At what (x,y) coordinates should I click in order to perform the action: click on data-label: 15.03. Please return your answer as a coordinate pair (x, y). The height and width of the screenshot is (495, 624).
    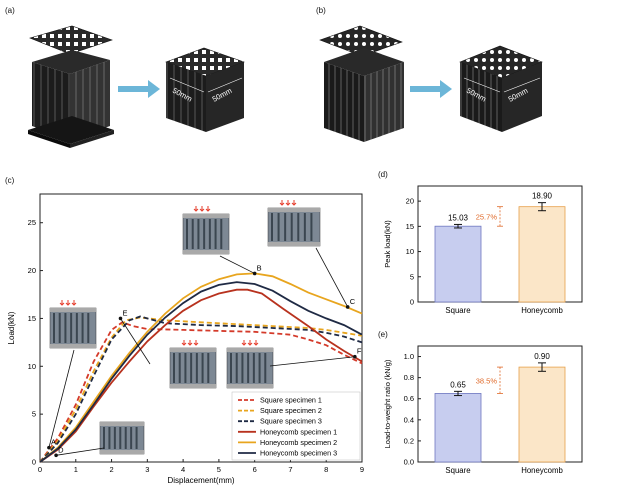
    Looking at the image, I should click on (458, 217).